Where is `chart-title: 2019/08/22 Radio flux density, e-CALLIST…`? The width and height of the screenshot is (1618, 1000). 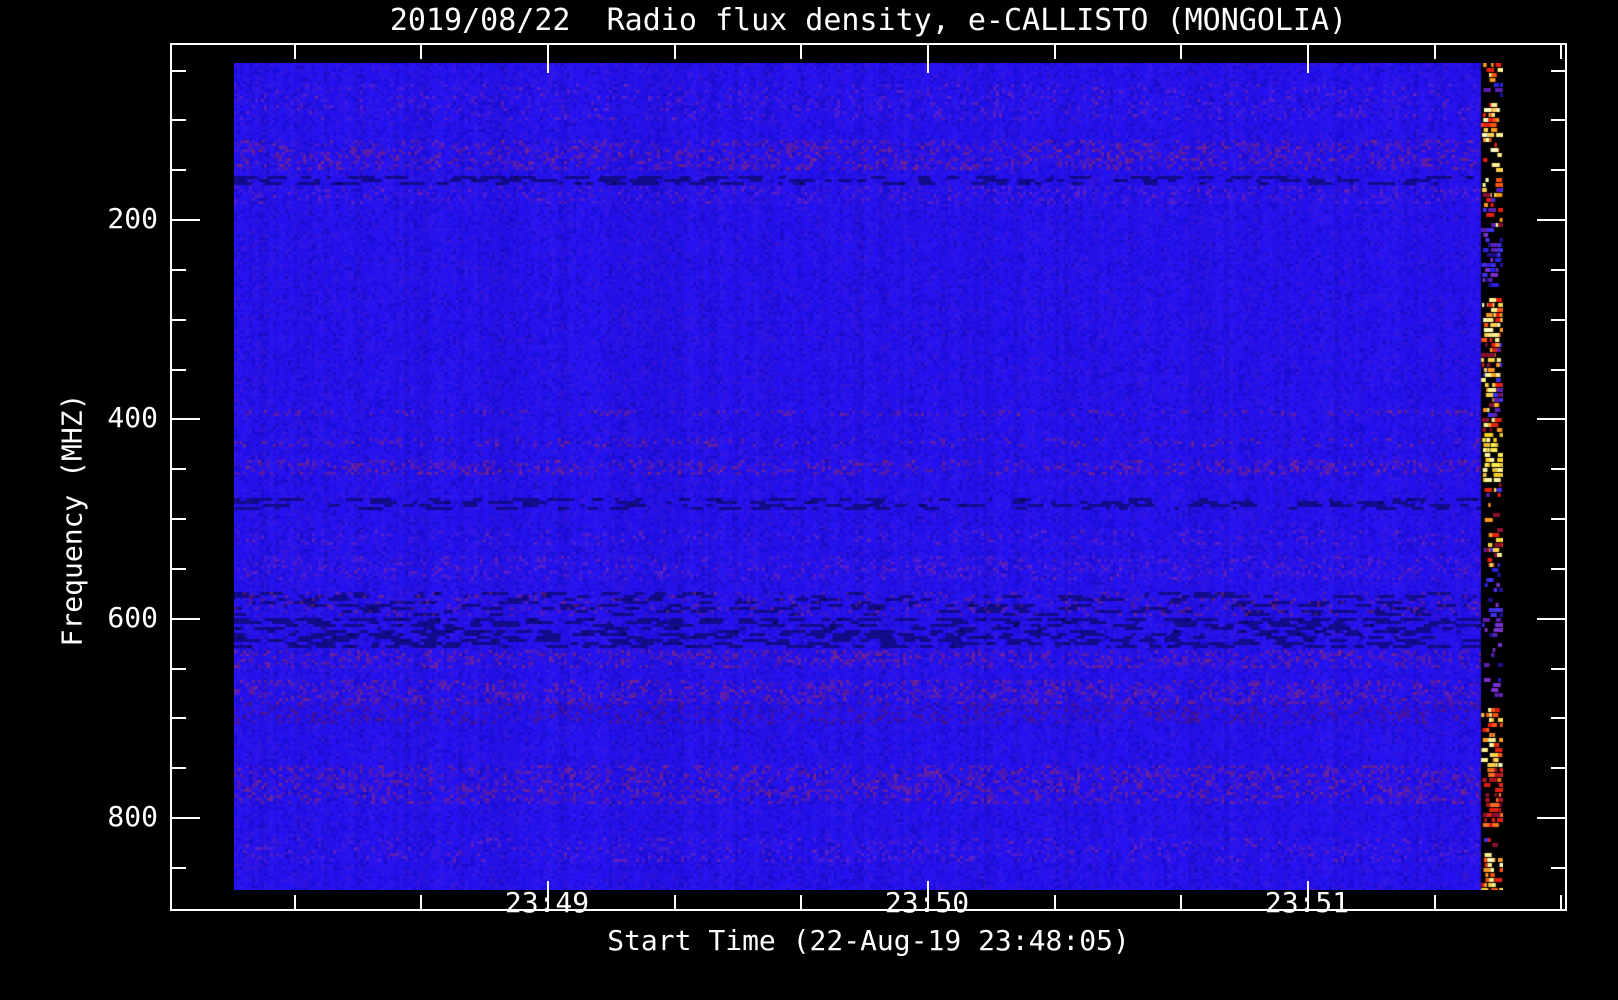
chart-title: 2019/08/22 Radio flux density, e-CALLIST… is located at coordinates (868, 20).